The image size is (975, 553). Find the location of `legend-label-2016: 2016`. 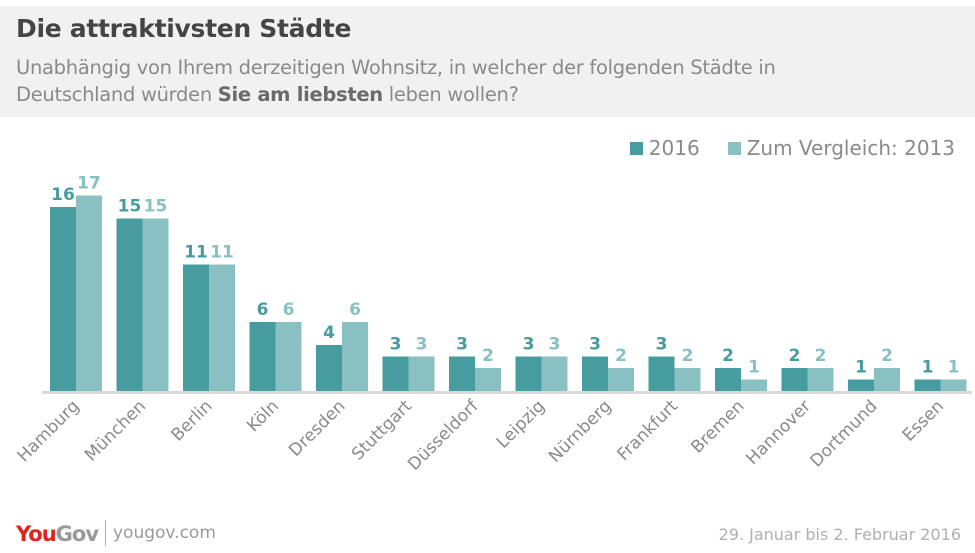

legend-label-2016: 2016 is located at coordinates (674, 148).